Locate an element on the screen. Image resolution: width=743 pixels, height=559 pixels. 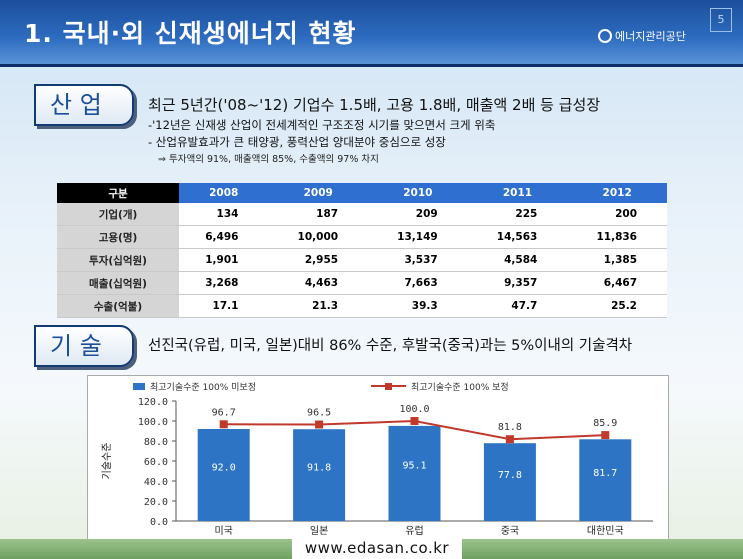
y-tick-label: 0.0 is located at coordinates (159, 522).